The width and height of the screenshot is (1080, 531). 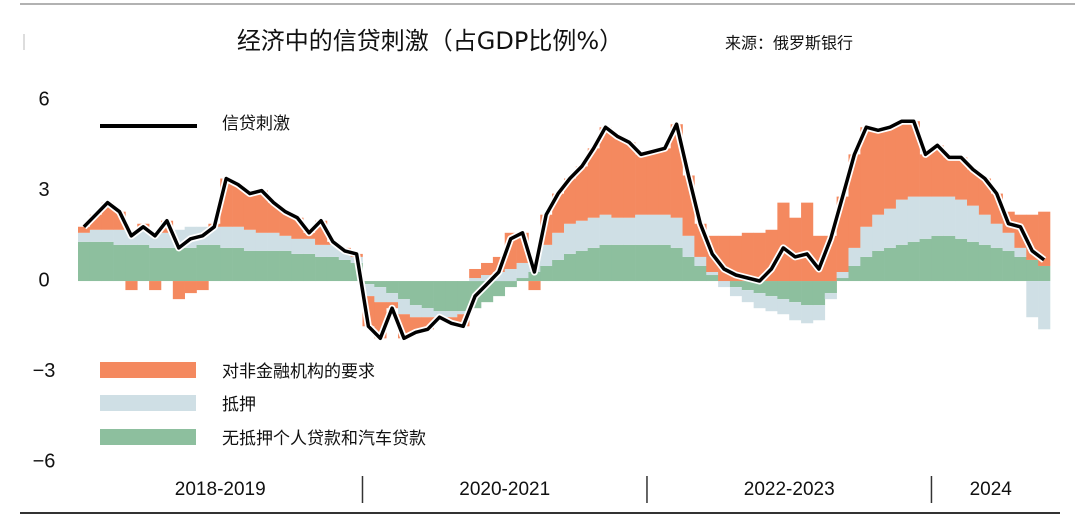 I want to click on y-tick-label: −3, so click(x=44, y=371).